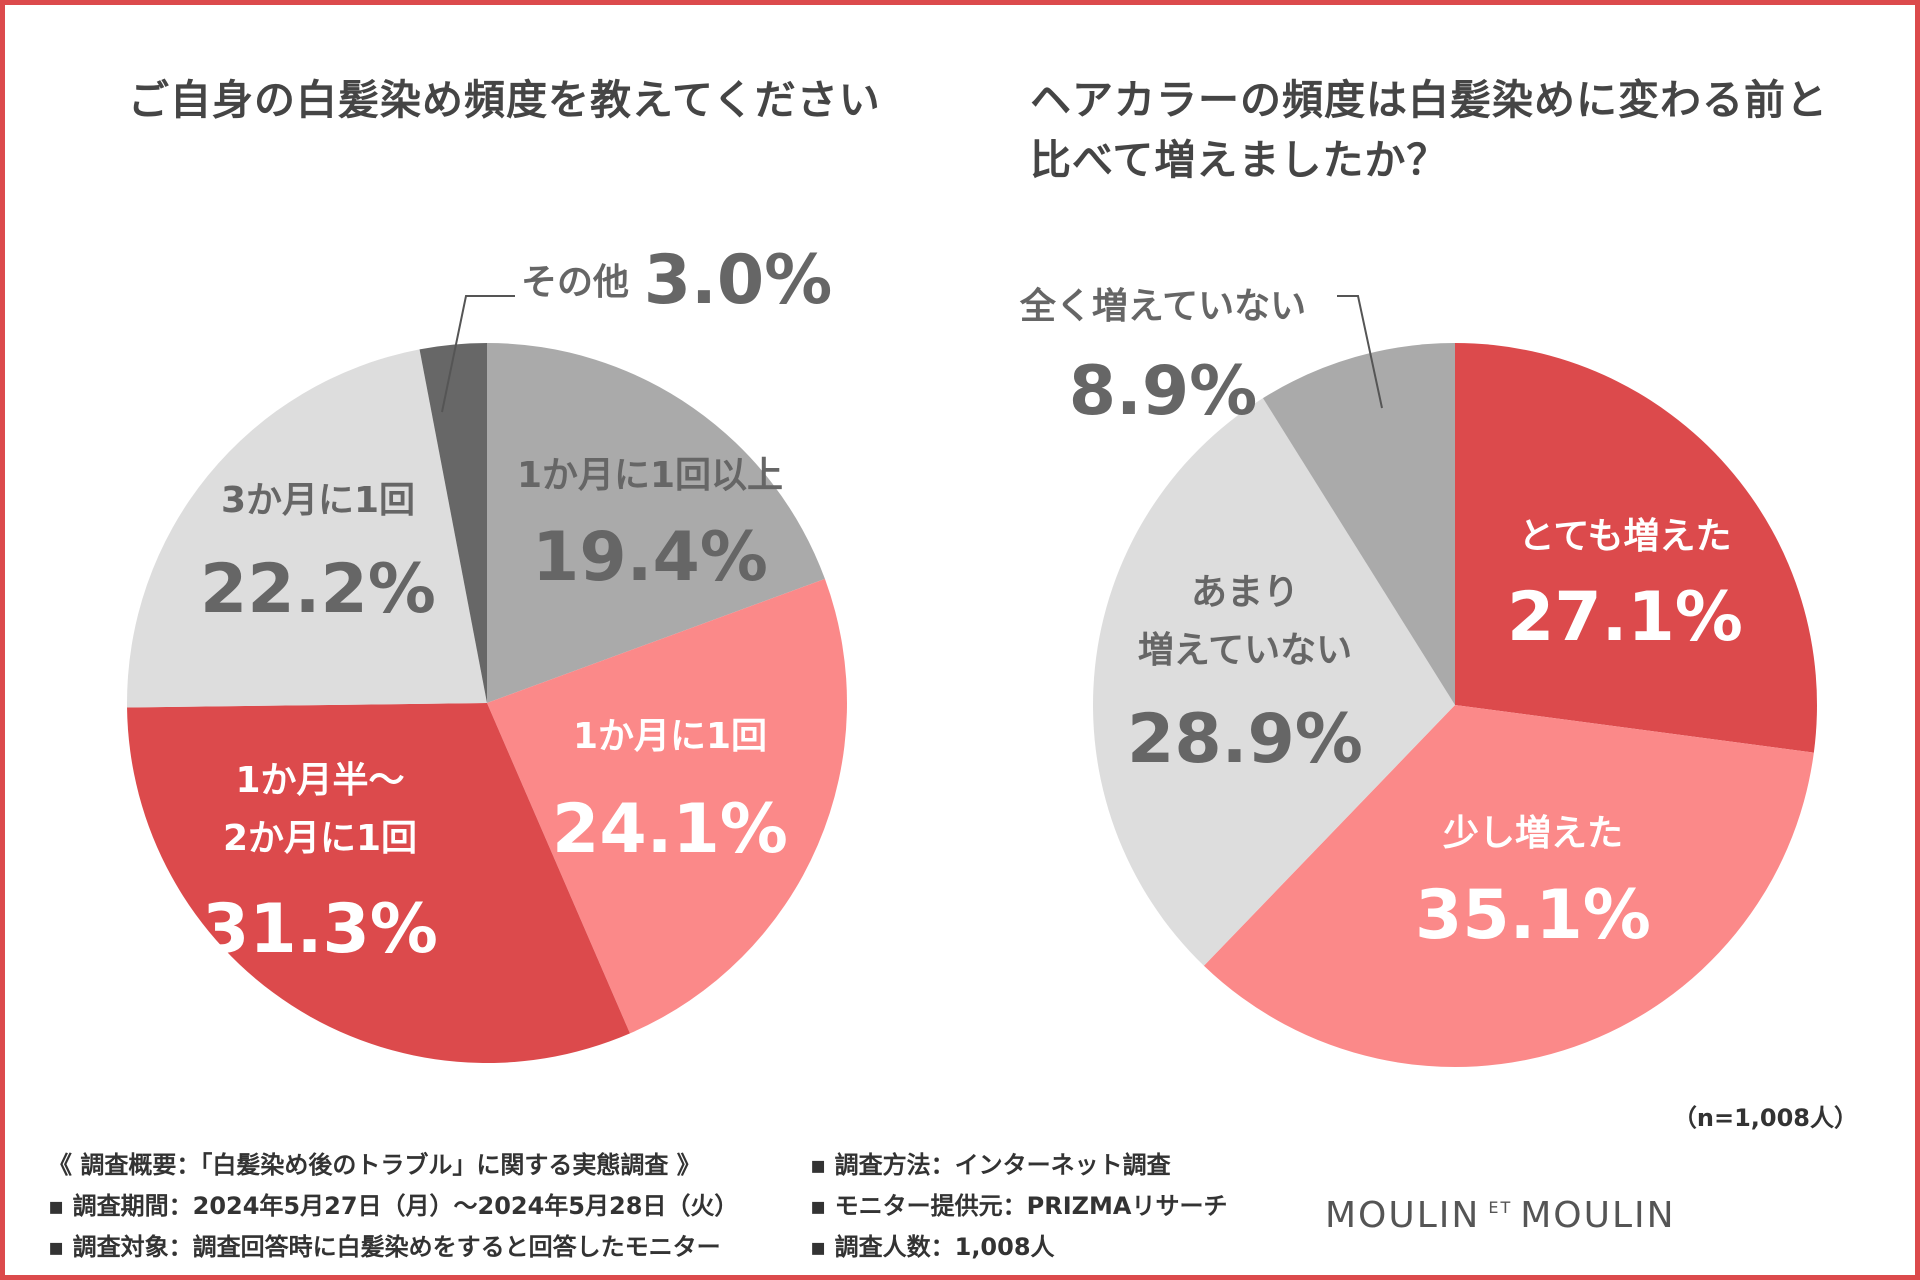 This screenshot has width=1920, height=1280. Describe the element at coordinates (318, 500) in the screenshot. I see `slice-label: 3か月に1回` at that location.